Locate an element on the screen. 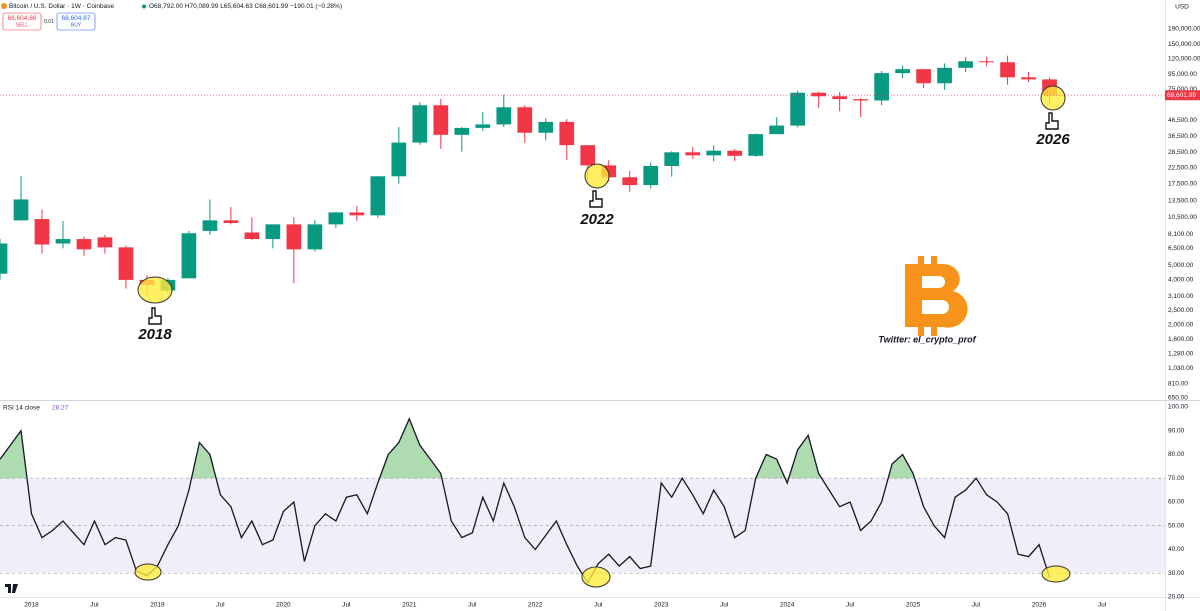 This screenshot has width=1200, height=611. y-tick-label: 75,000.00 is located at coordinates (1182, 89).